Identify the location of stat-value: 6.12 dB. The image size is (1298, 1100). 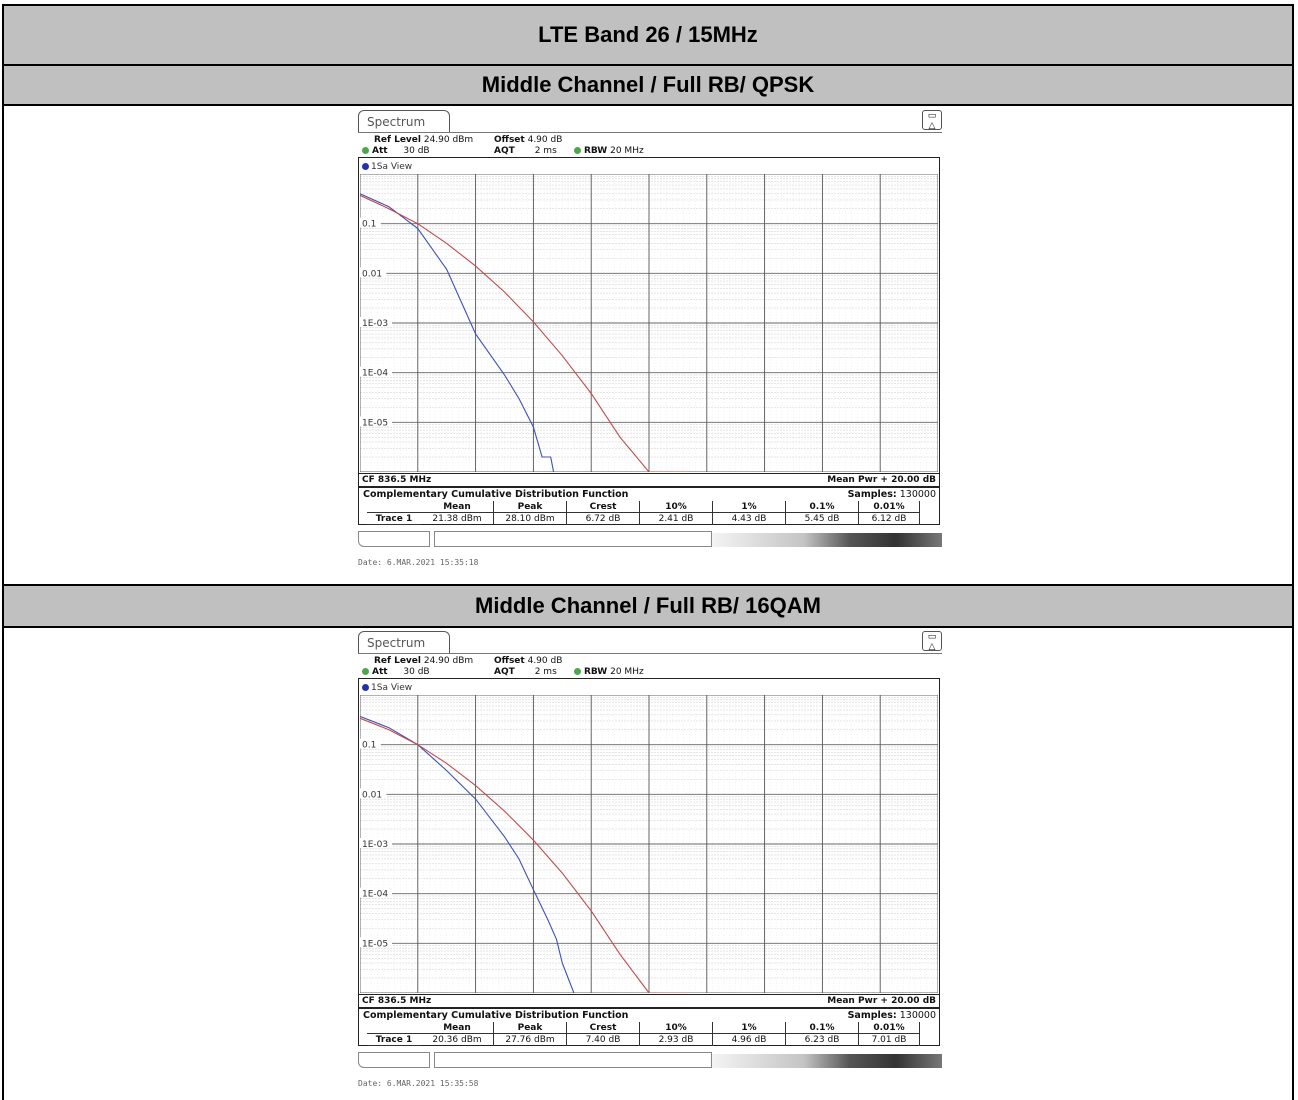
(889, 518).